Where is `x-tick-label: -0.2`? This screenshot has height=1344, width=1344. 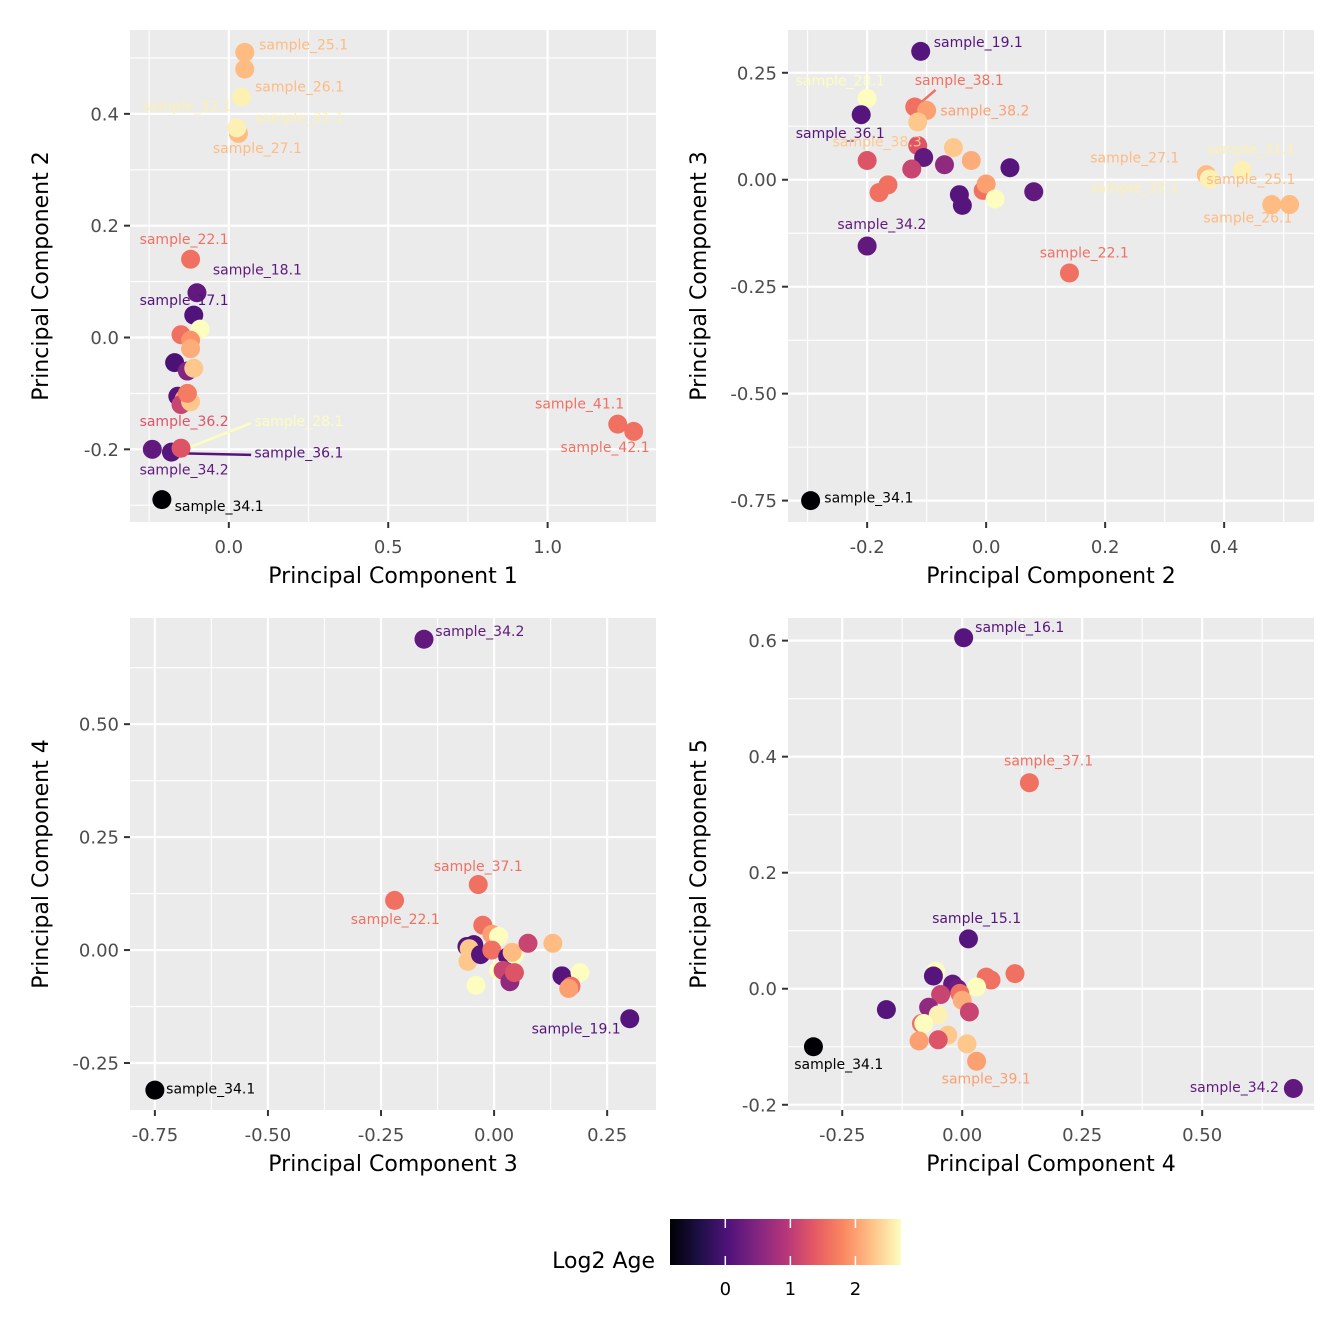
x-tick-label: -0.2 is located at coordinates (867, 547).